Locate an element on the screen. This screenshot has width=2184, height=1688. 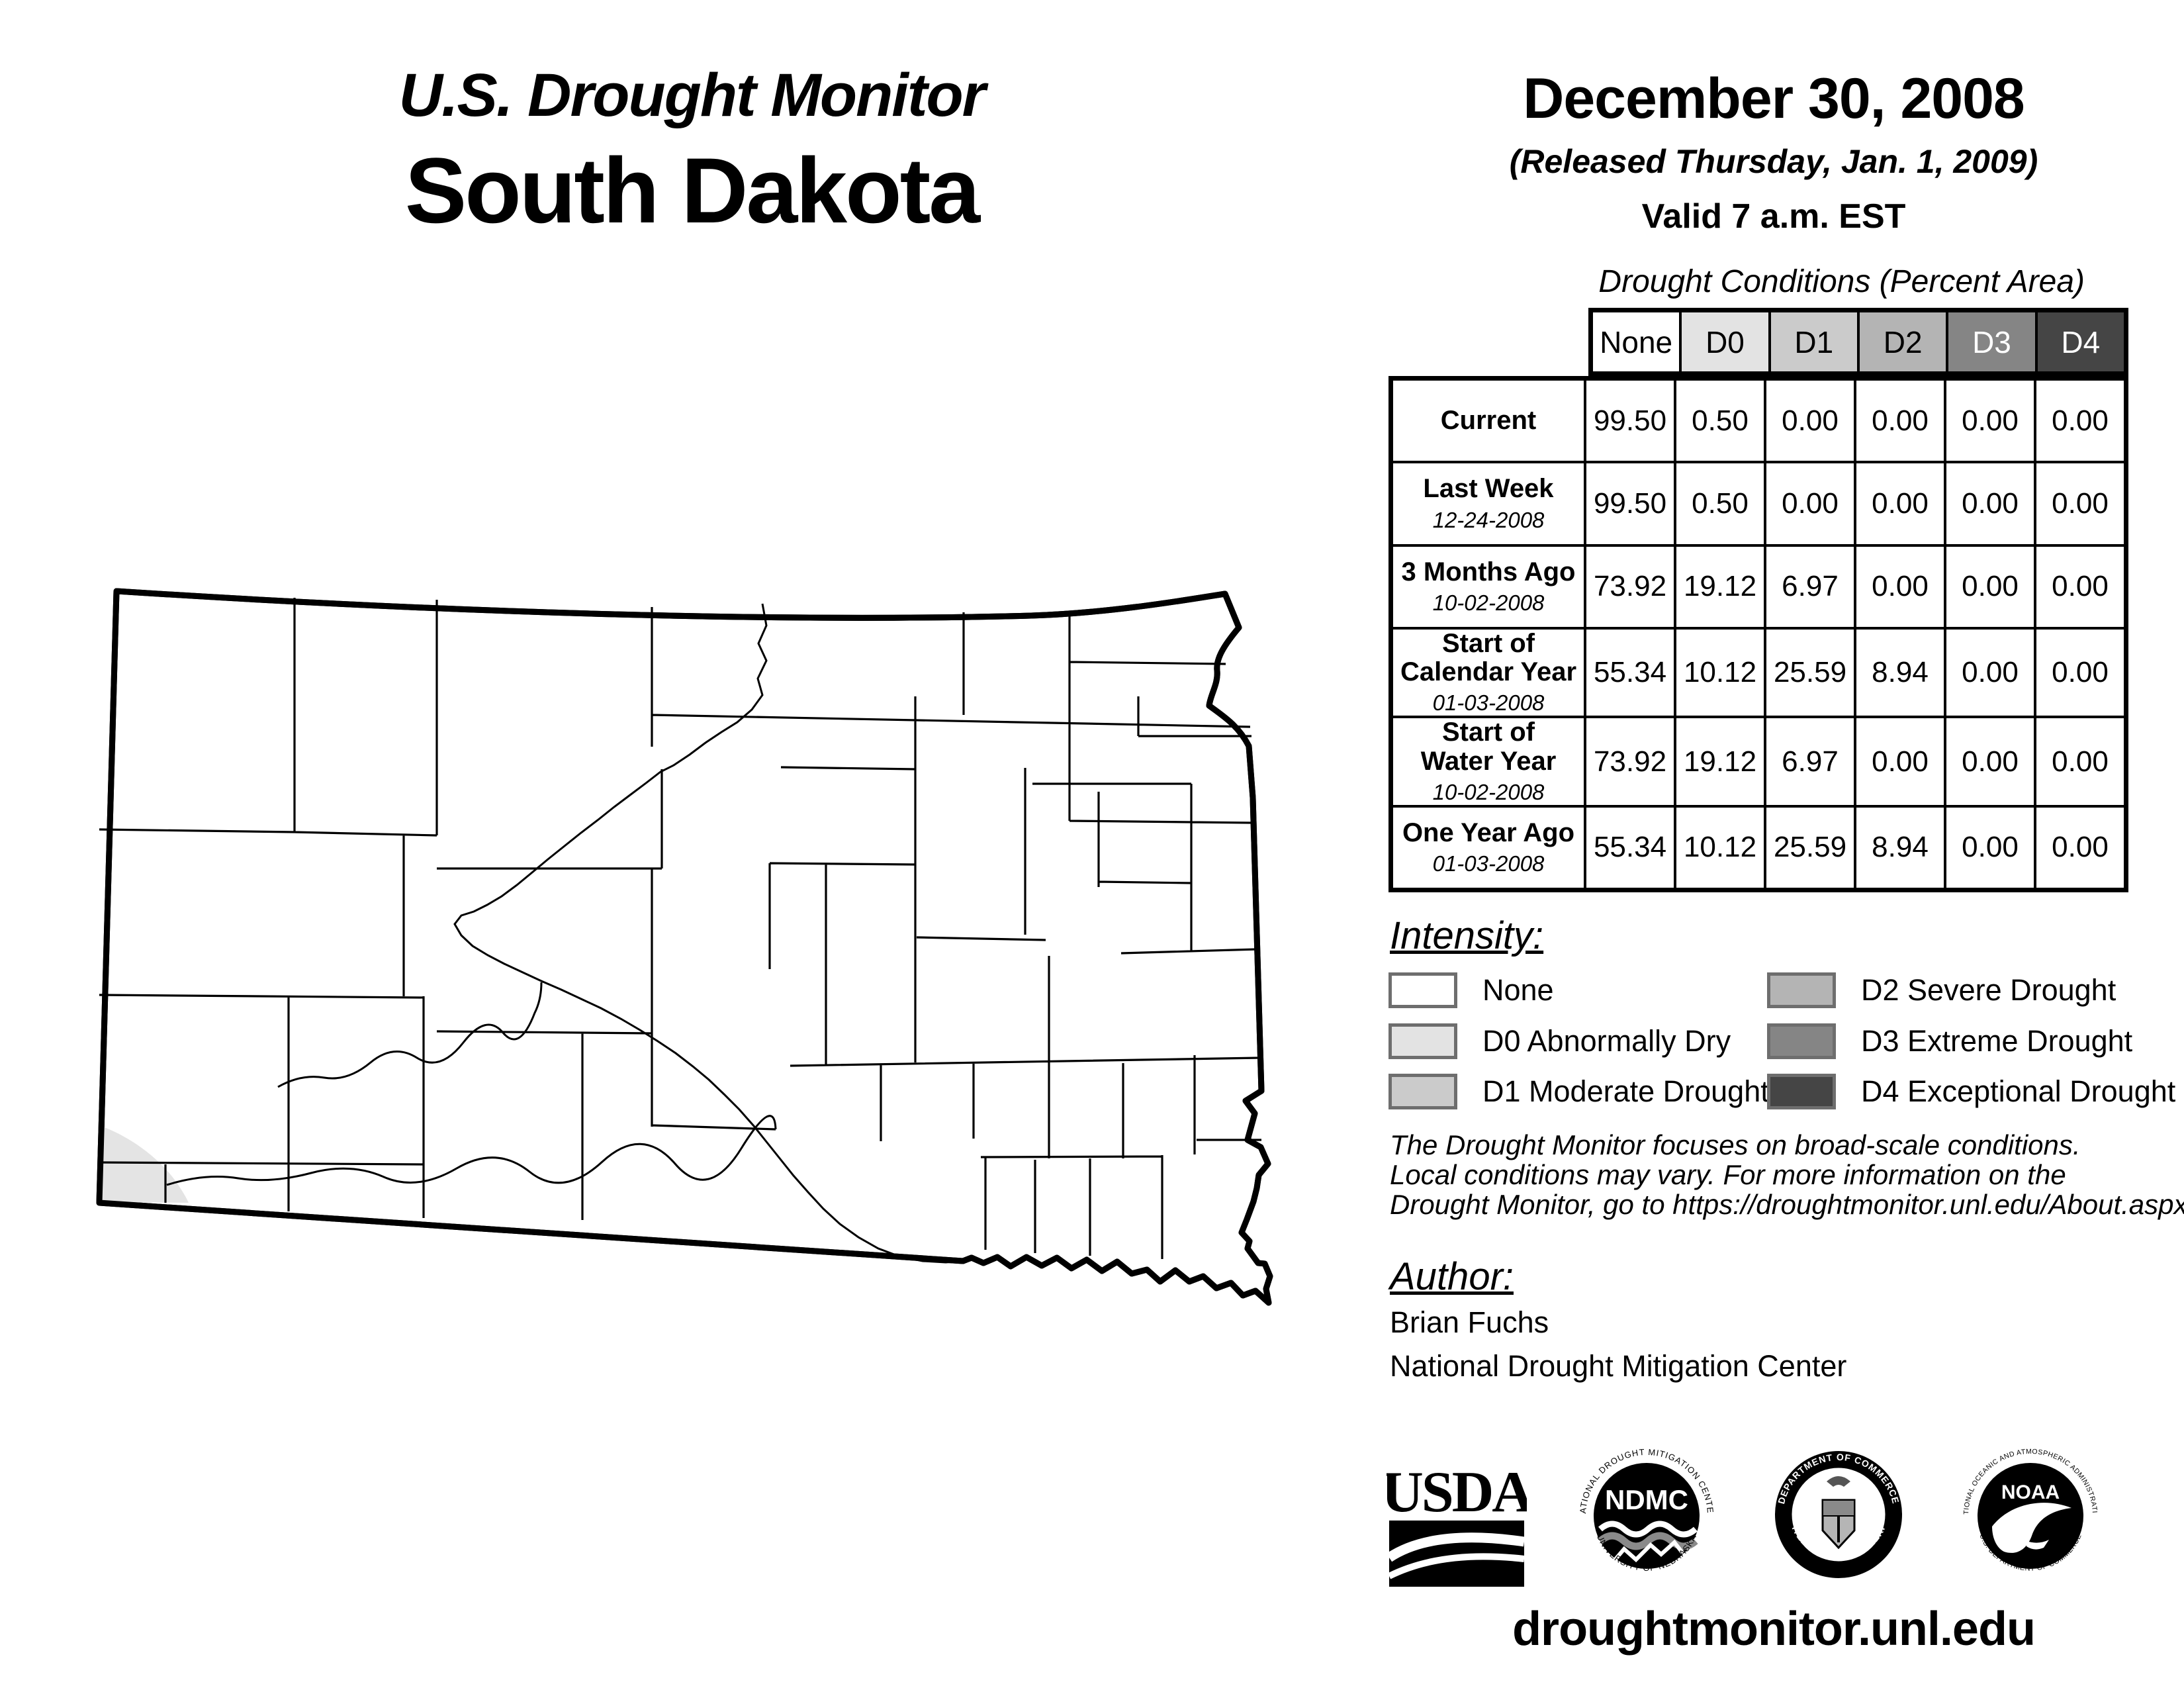
col-header-d2: D2 is located at coordinates (1903, 341).